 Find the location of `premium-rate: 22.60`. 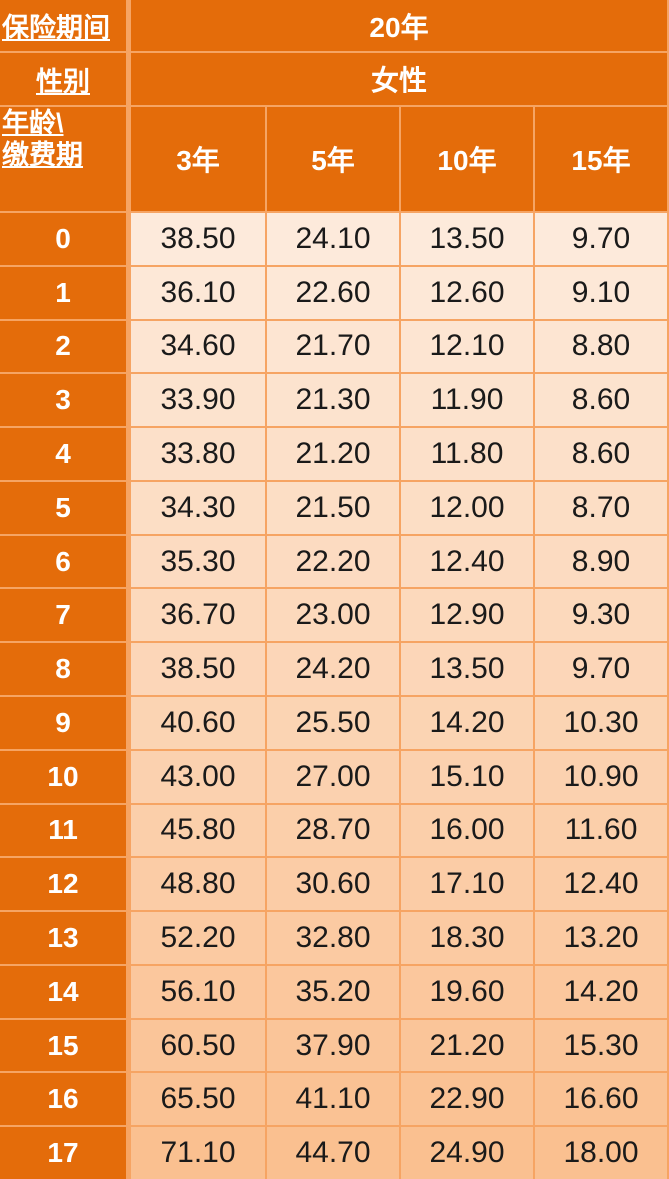

premium-rate: 22.60 is located at coordinates (333, 292).